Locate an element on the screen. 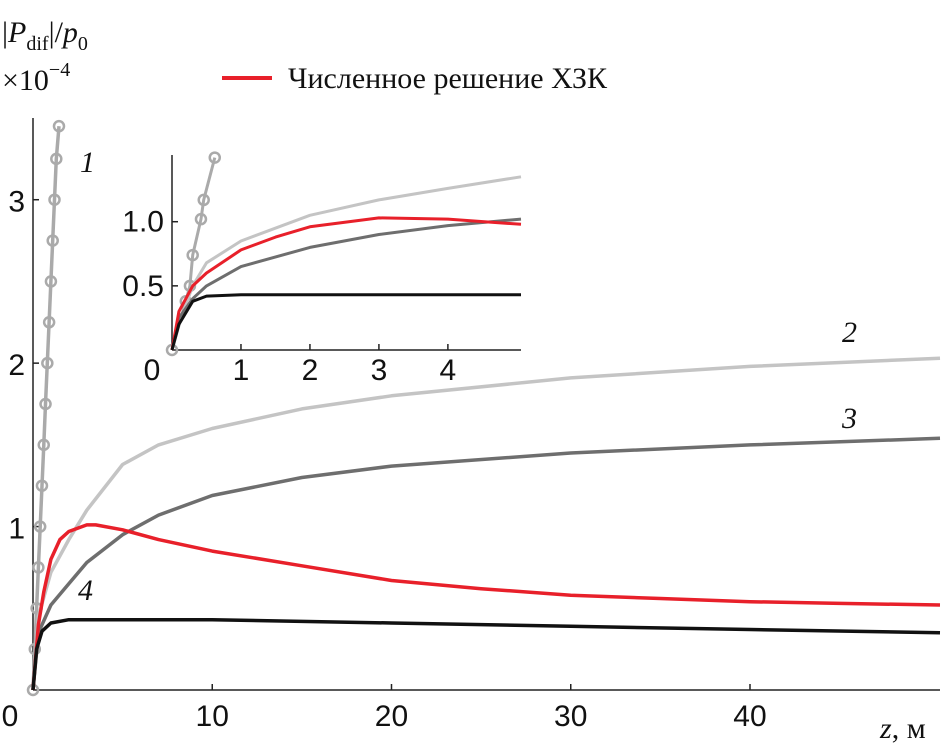 The width and height of the screenshot is (944, 750). curve-label: 3 is located at coordinates (849, 418).